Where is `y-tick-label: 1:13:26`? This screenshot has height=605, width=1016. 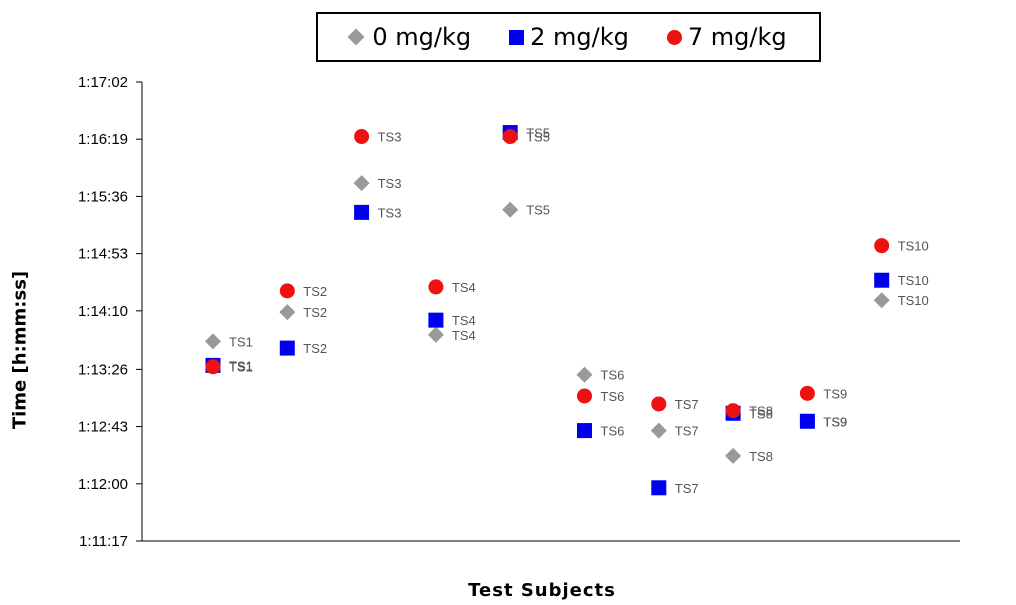 y-tick-label: 1:13:26 is located at coordinates (103, 369).